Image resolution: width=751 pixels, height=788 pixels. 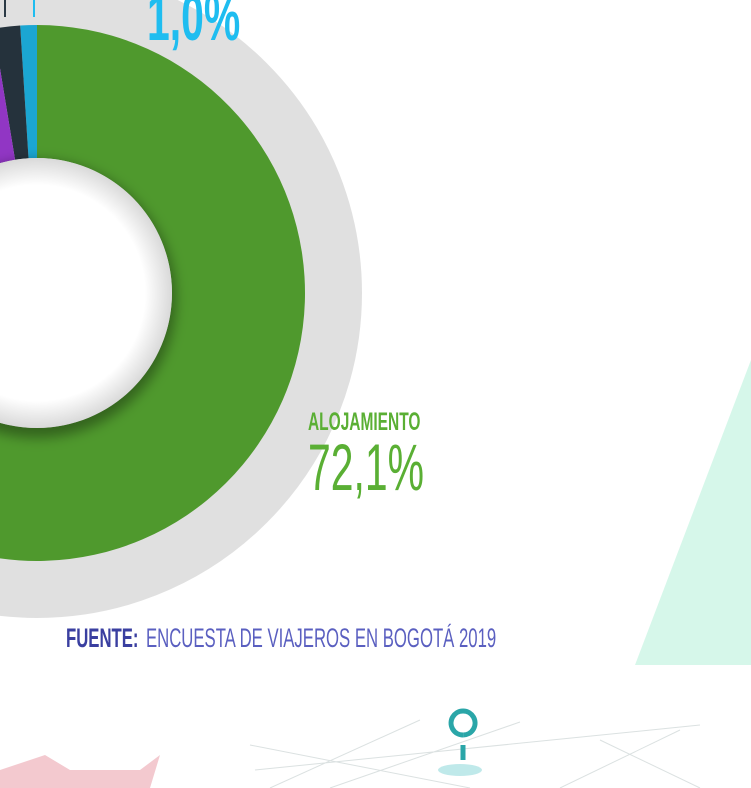 What do you see at coordinates (366, 467) in the screenshot?
I see `value-label: 72,1%` at bounding box center [366, 467].